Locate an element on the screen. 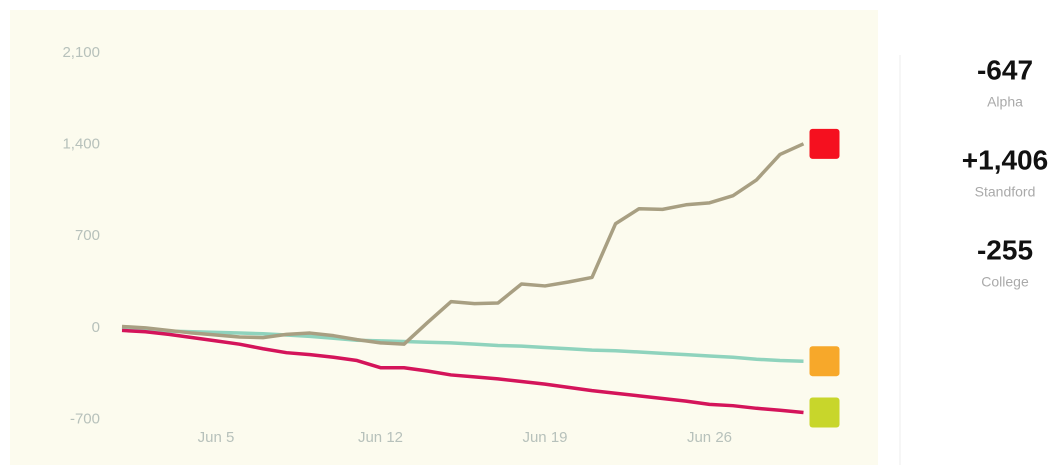 This screenshot has width=1059, height=468. y-tick-label: -700 is located at coordinates (85, 418).